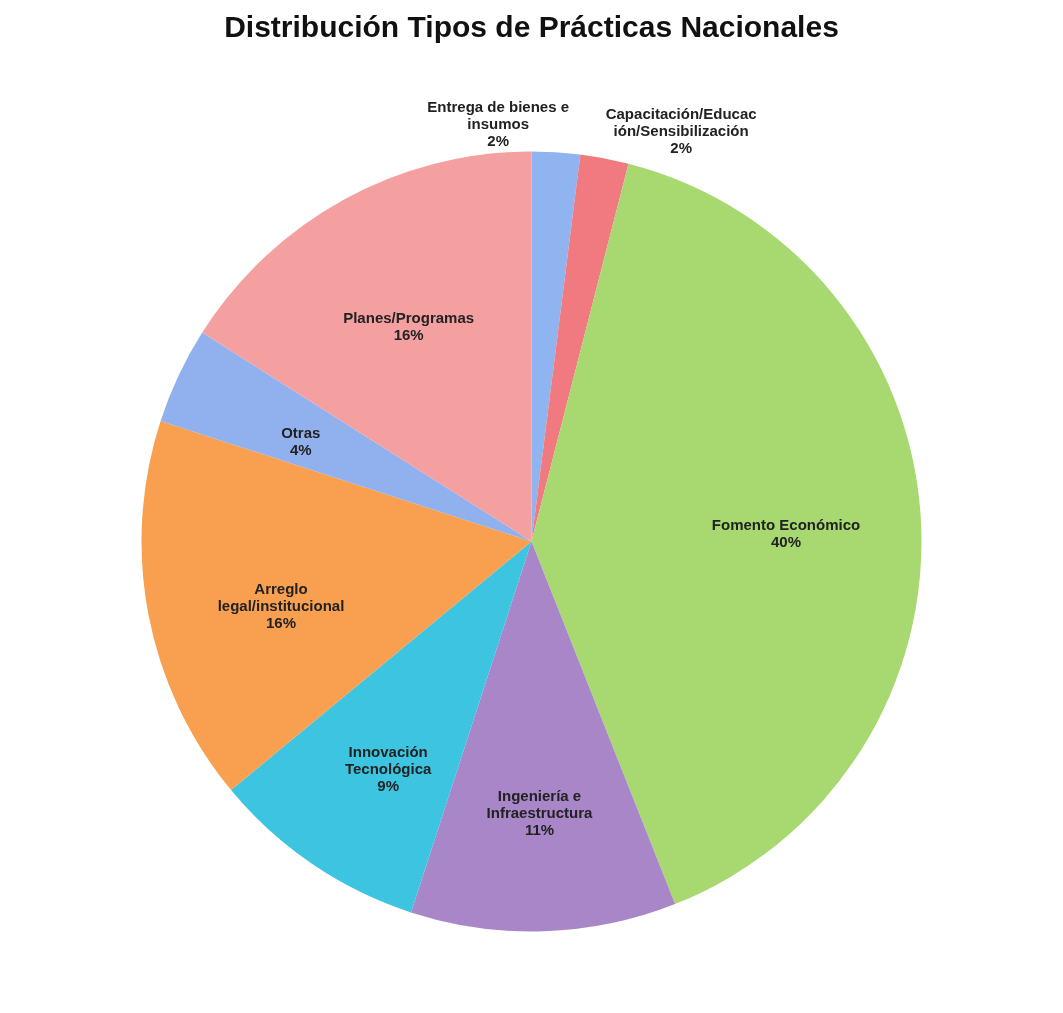  I want to click on data-label: 40%, so click(786, 542).